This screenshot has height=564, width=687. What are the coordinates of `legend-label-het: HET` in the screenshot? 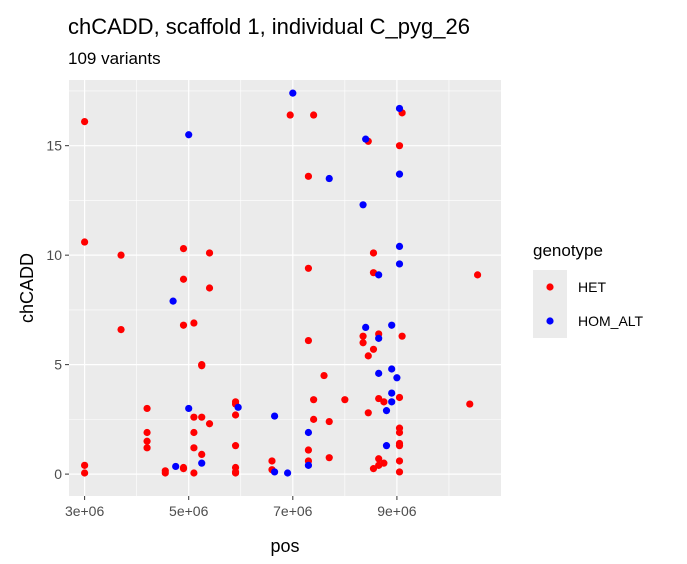 It's located at (592, 287).